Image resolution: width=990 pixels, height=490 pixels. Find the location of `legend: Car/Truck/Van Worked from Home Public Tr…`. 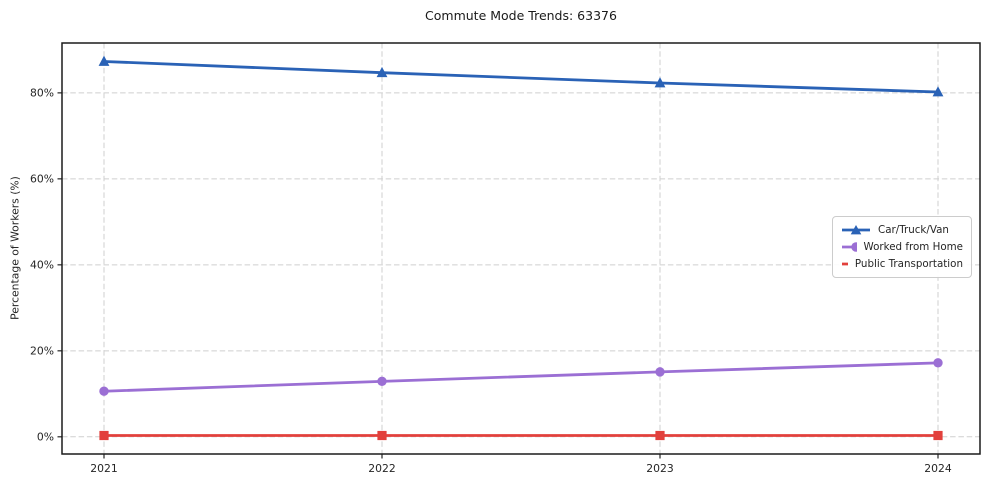

legend: Car/Truck/Van Worked from Home Public Tr… is located at coordinates (902, 247).